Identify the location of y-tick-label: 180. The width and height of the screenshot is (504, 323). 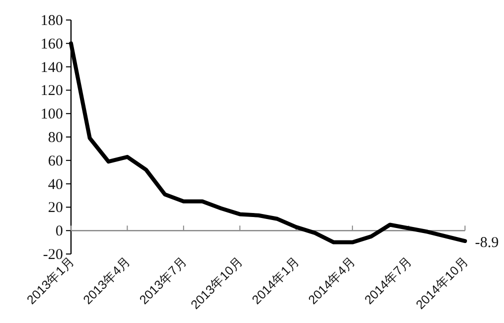
(51, 21).